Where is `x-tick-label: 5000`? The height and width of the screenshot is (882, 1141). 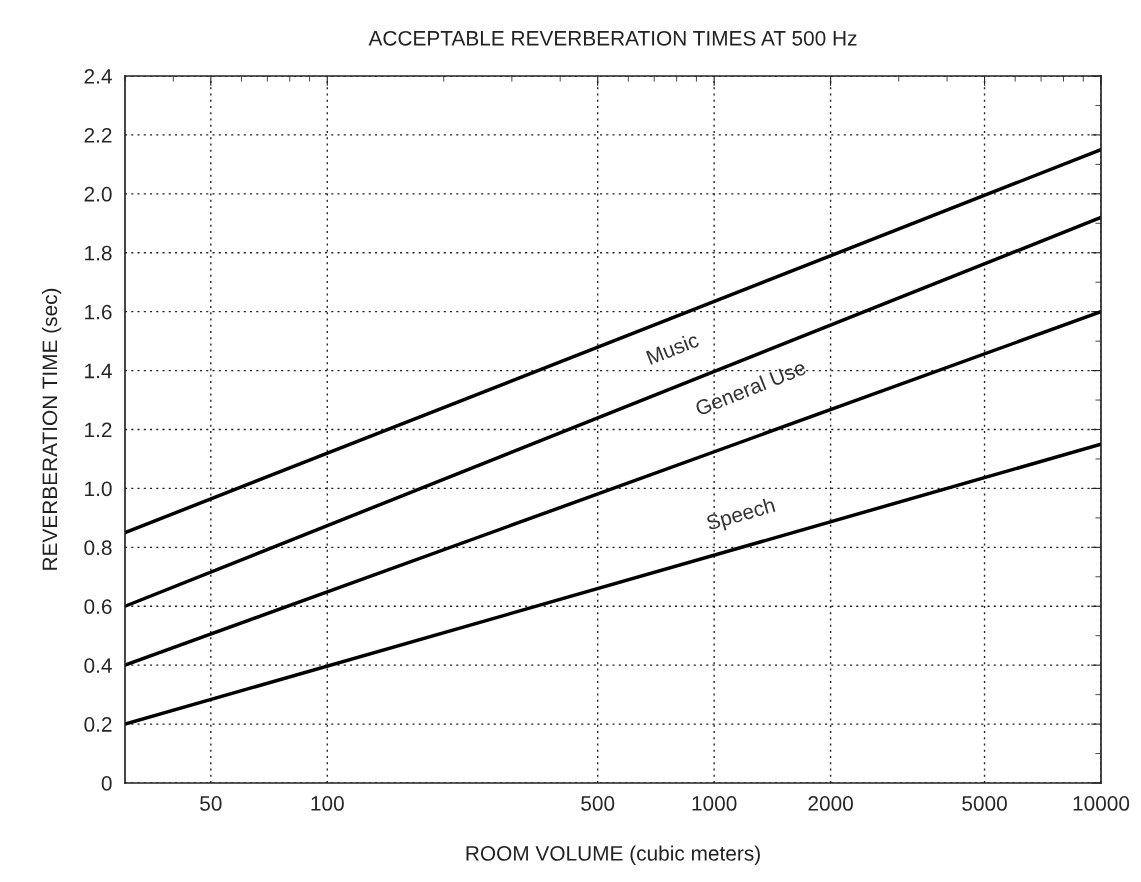
x-tick-label: 5000 is located at coordinates (984, 803).